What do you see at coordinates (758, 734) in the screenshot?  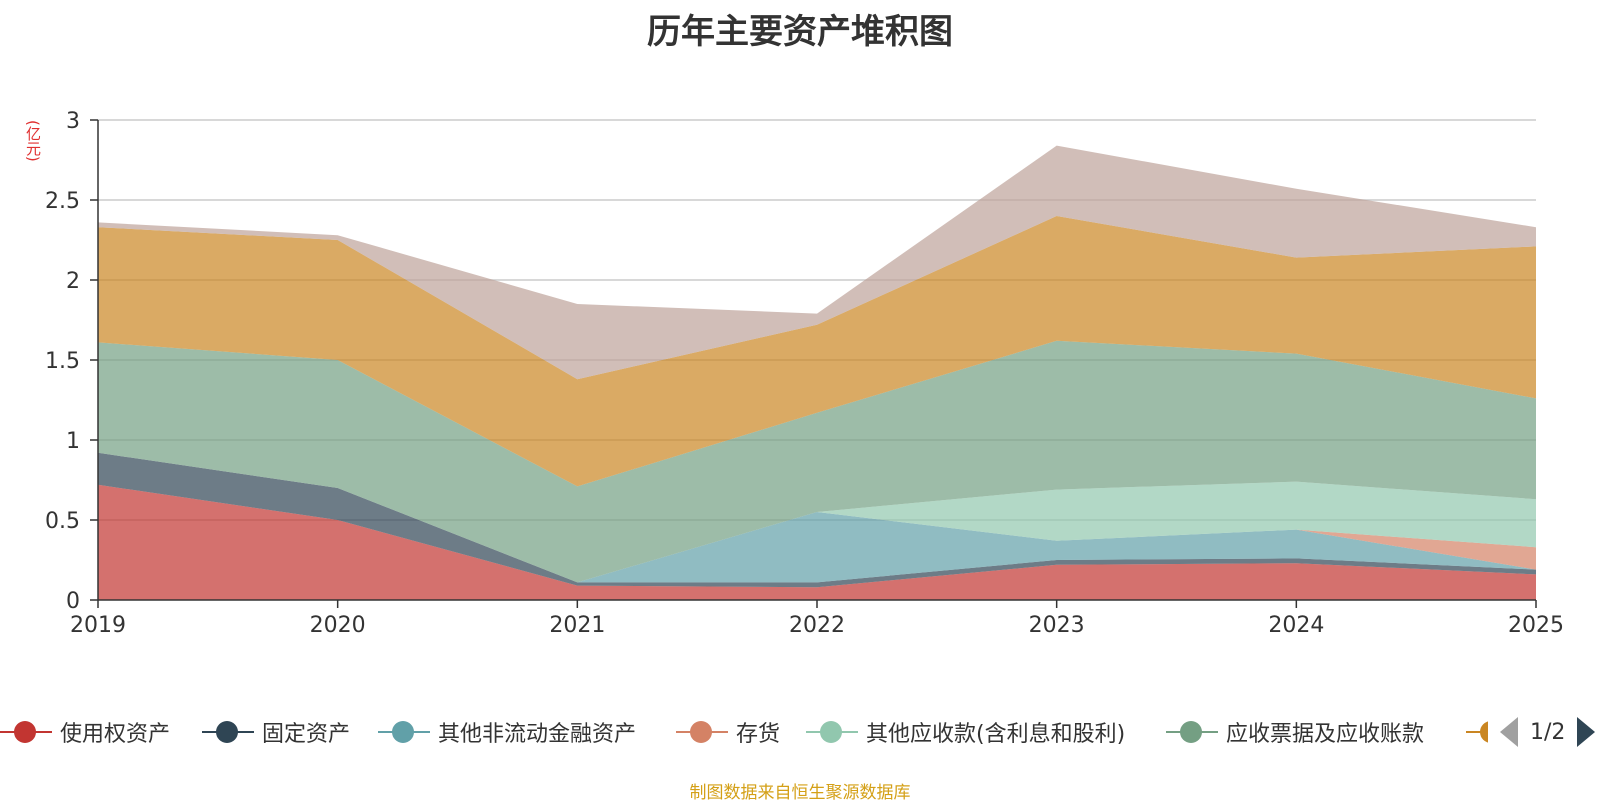 I see `legend-label: 存货` at bounding box center [758, 734].